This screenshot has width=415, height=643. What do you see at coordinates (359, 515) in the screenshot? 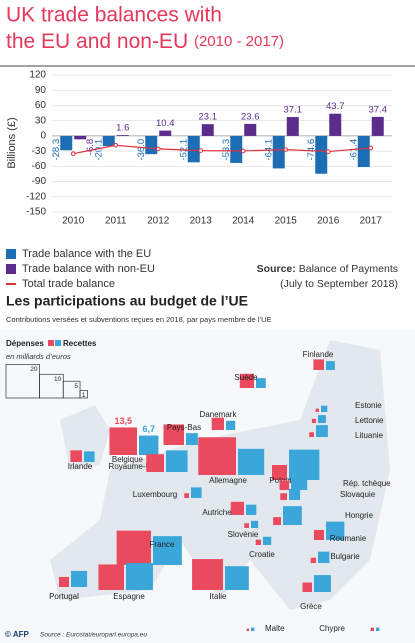
I see `country-label: Hongrie` at bounding box center [359, 515].